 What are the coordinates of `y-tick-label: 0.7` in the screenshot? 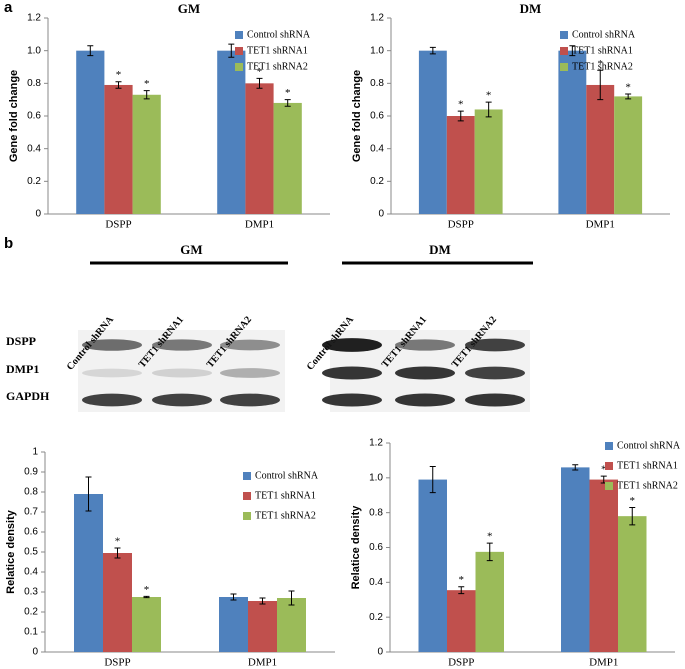 It's located at (31, 512).